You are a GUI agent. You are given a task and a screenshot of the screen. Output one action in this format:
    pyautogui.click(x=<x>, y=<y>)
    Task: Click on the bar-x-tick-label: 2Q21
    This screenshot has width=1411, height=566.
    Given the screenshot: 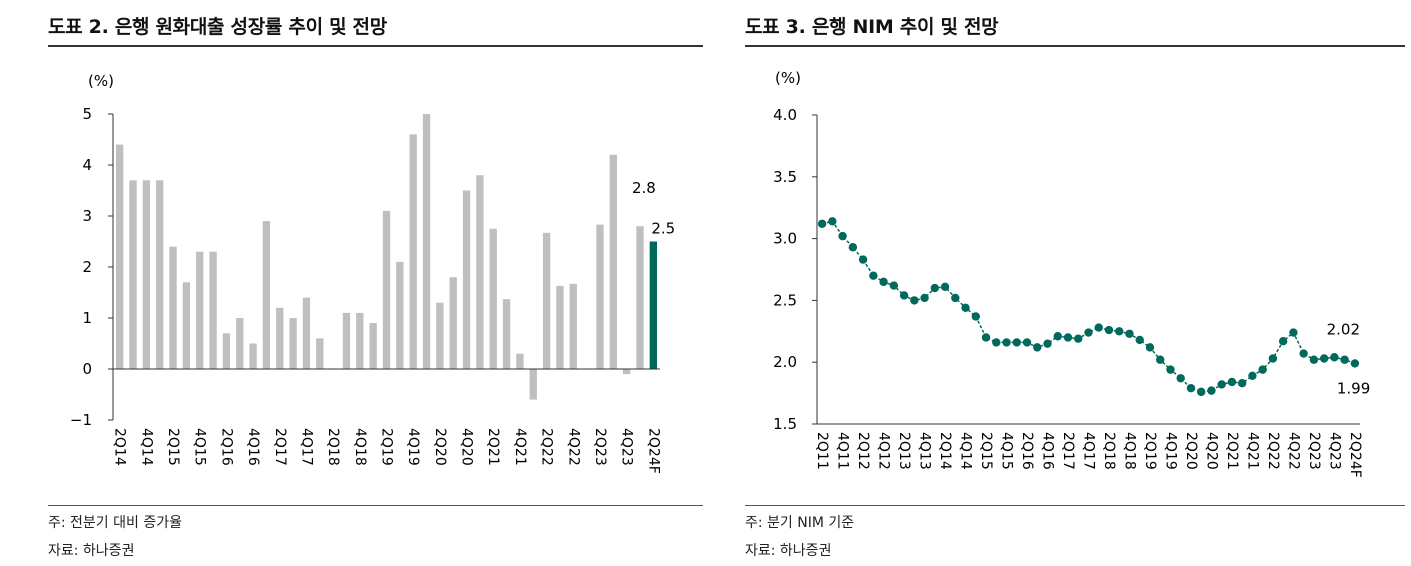 What is the action you would take?
    pyautogui.click(x=493, y=447)
    